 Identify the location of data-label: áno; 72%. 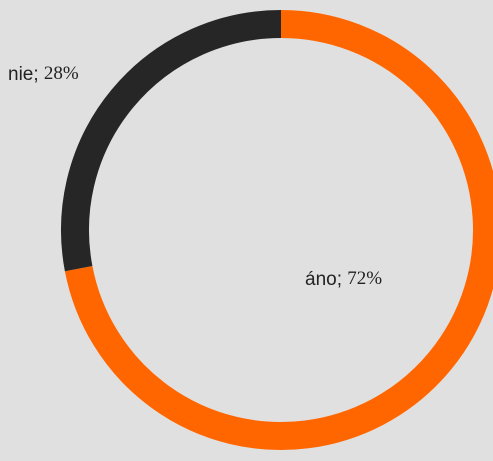
(343, 279).